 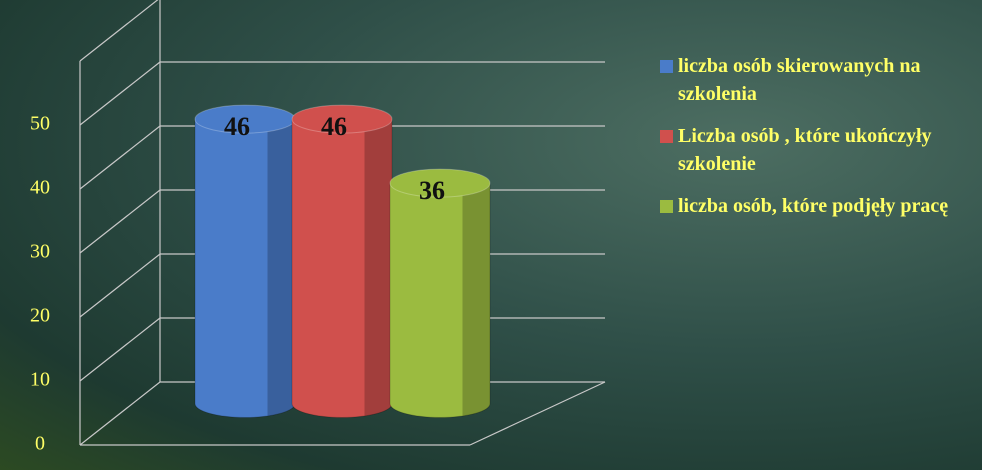 I want to click on legend-item: liczba osób, które podjęły pracę, so click(x=818, y=206).